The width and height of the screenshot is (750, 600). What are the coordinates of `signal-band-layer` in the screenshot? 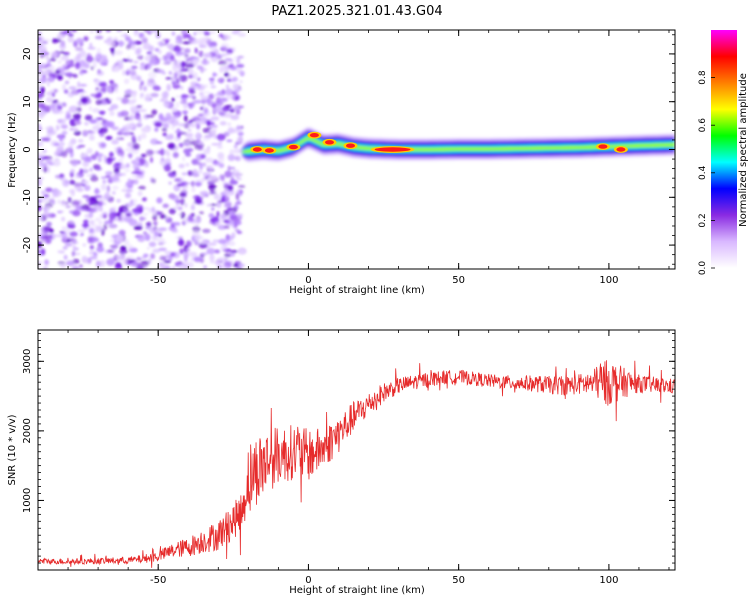 It's located at (458, 145).